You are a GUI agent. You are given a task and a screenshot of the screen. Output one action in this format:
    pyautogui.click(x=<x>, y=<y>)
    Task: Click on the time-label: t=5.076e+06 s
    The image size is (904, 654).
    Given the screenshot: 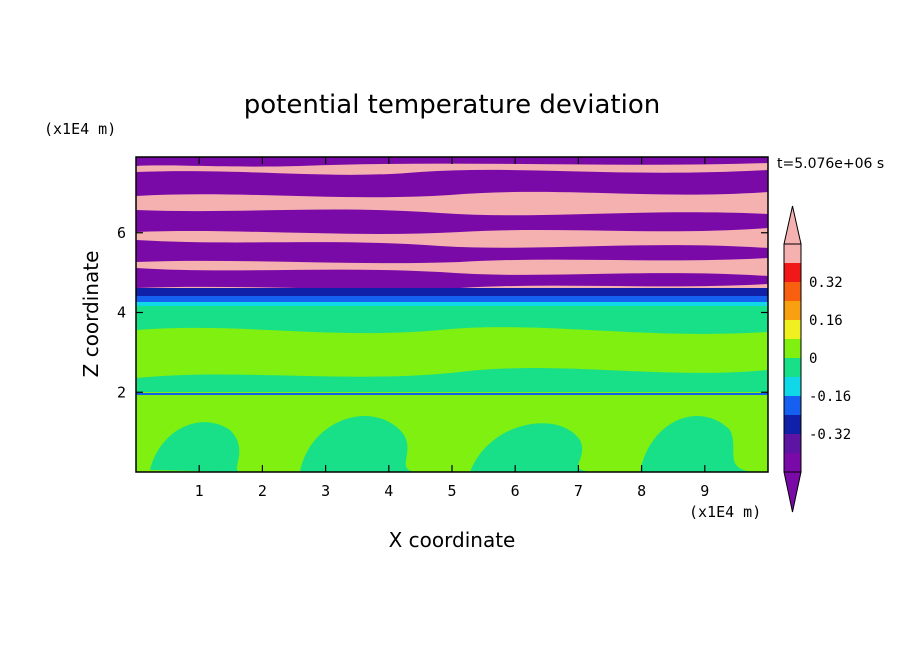 What is the action you would take?
    pyautogui.click(x=830, y=164)
    